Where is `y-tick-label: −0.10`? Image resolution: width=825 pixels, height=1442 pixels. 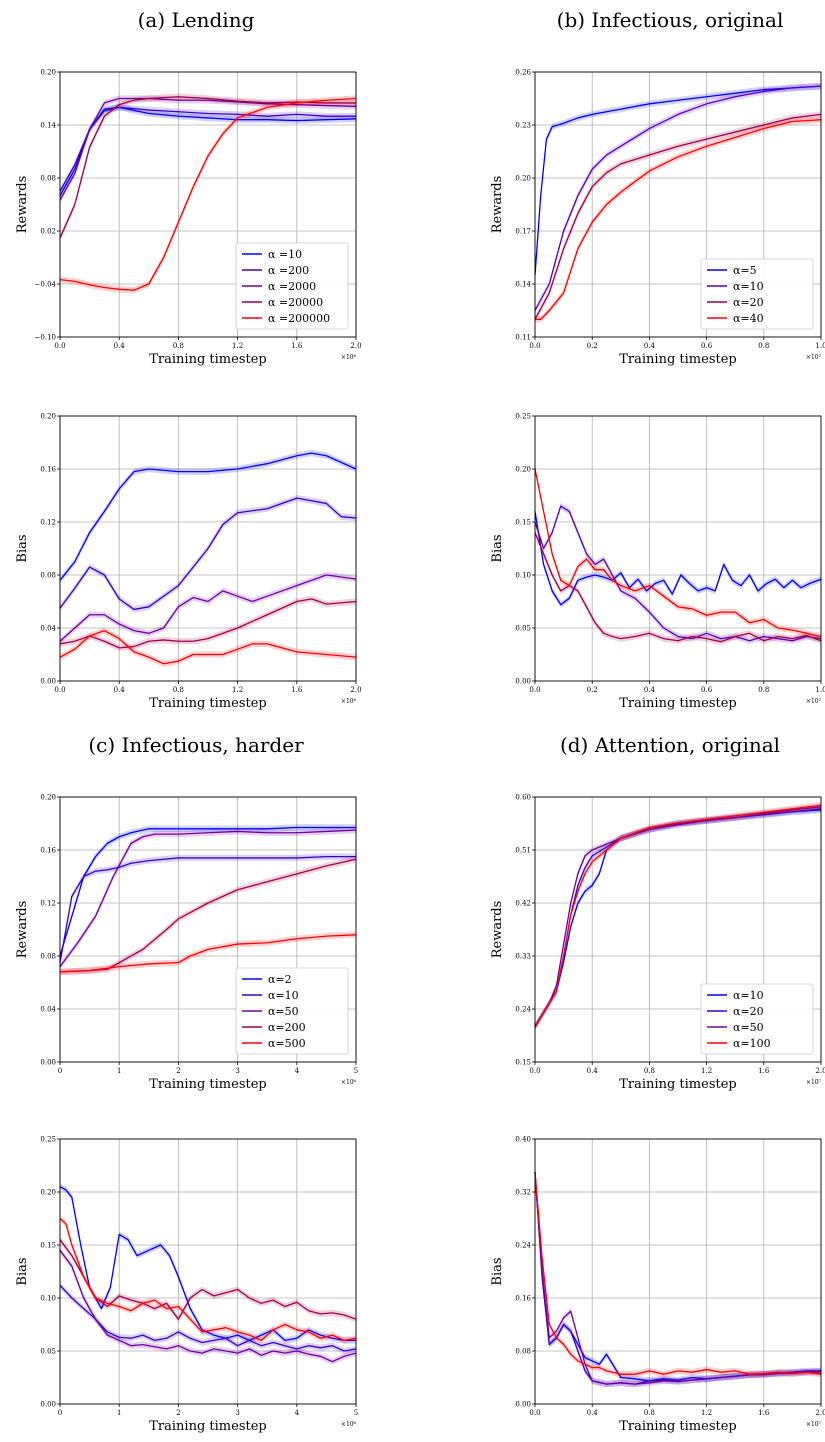
y-tick-label: −0.10 is located at coordinates (45, 338).